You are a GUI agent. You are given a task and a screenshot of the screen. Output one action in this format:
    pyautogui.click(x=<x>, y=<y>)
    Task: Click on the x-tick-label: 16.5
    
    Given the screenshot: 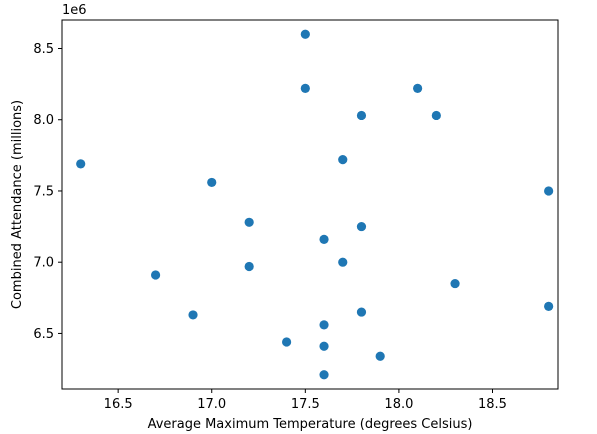 What is the action you would take?
    pyautogui.click(x=118, y=404)
    